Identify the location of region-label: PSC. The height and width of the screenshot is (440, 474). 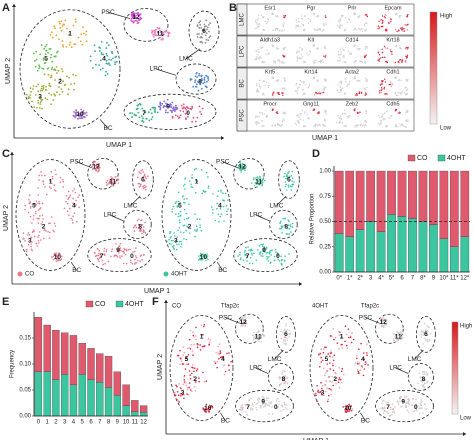
(366, 317).